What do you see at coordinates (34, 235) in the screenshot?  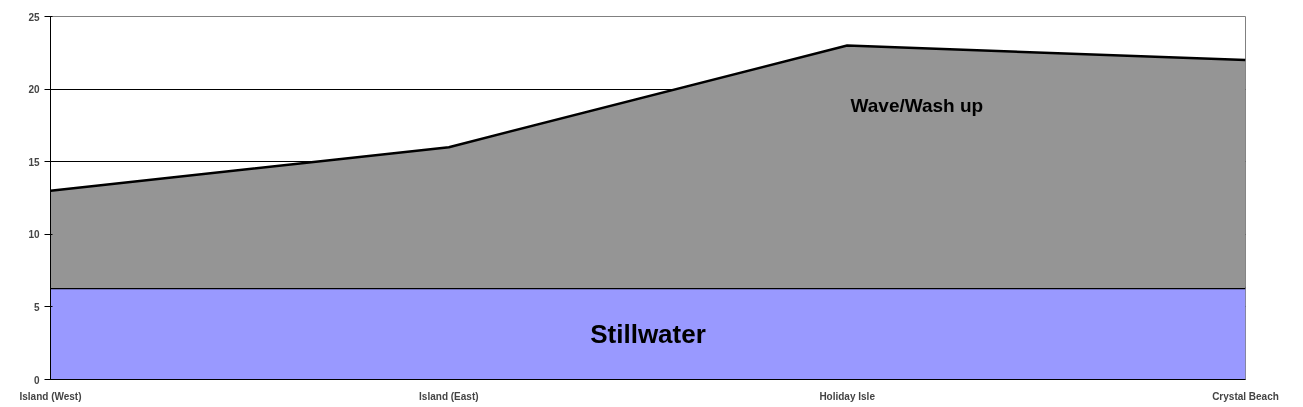 I see `y-tick-label: 10` at bounding box center [34, 235].